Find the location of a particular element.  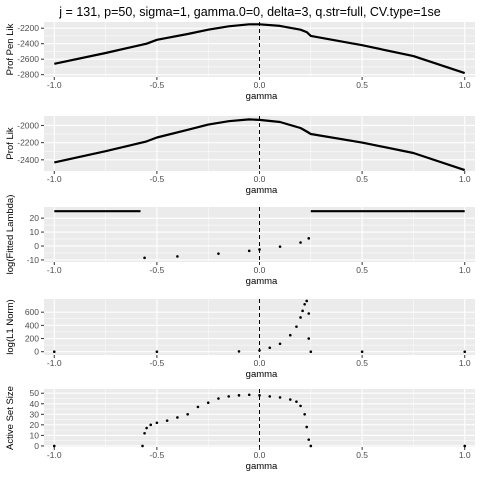

y-axis-label: log(Fitted Lambda) is located at coordinates (10, 235).